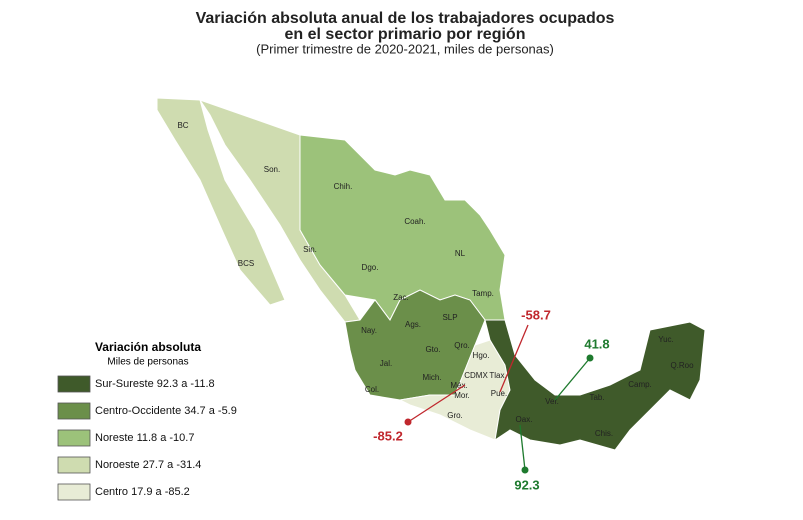 The height and width of the screenshot is (520, 803). What do you see at coordinates (497, 375) in the screenshot?
I see `state-label: Tlax.` at bounding box center [497, 375].